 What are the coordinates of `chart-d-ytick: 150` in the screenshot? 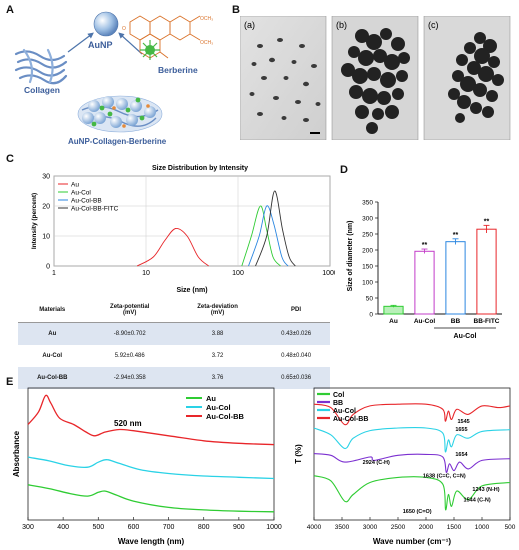 It's located at (367, 267).